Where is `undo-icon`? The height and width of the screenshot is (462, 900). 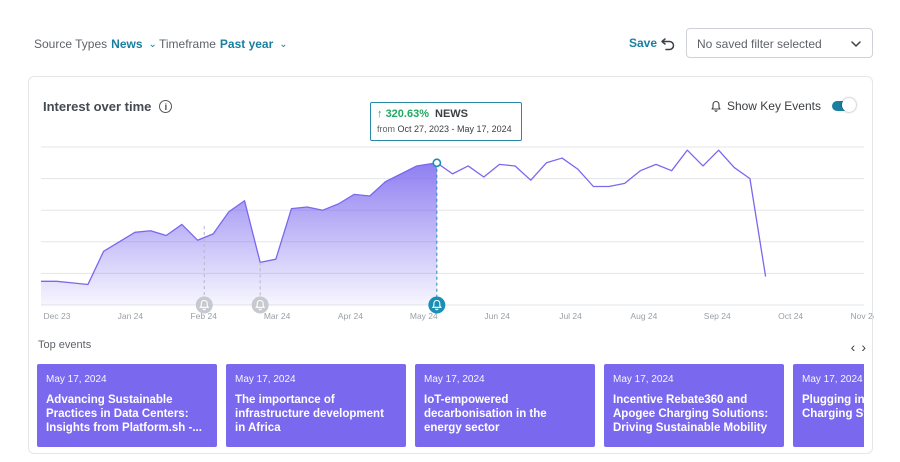 undo-icon is located at coordinates (668, 43).